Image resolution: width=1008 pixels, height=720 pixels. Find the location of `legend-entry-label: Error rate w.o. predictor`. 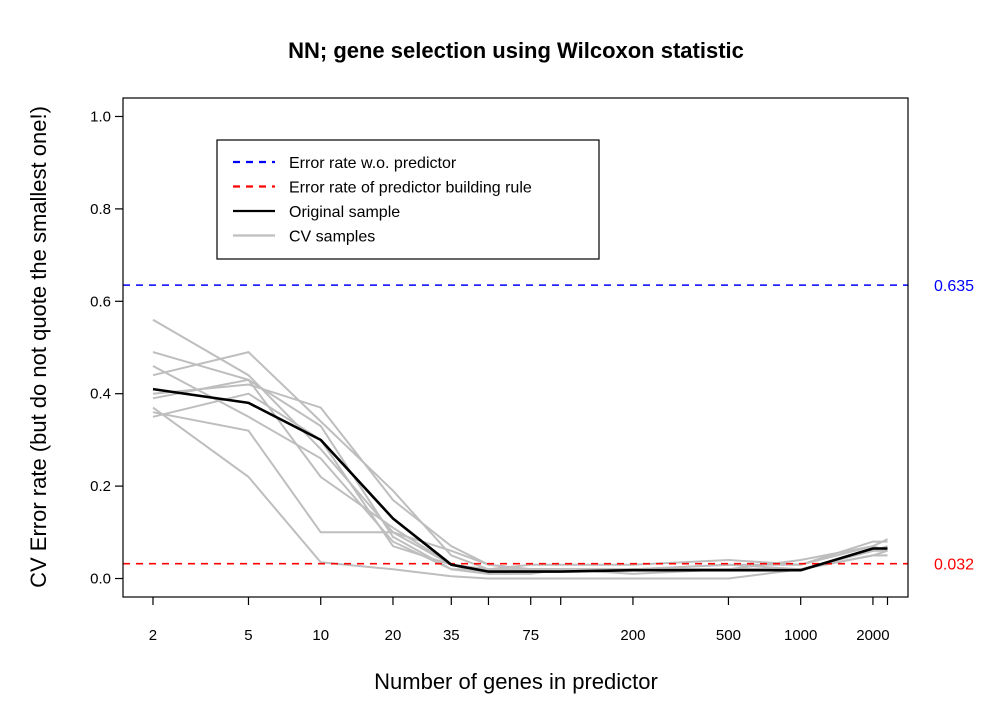

legend-entry-label: Error rate w.o. predictor is located at coordinates (373, 163).